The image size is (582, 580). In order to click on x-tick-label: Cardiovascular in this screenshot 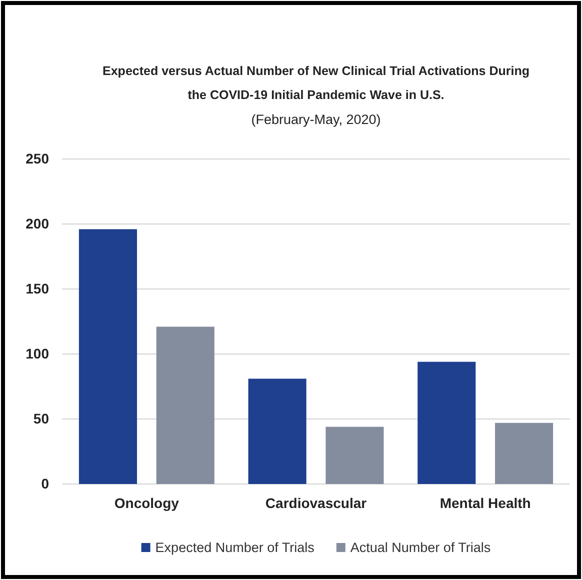, I will do `click(316, 502)`.